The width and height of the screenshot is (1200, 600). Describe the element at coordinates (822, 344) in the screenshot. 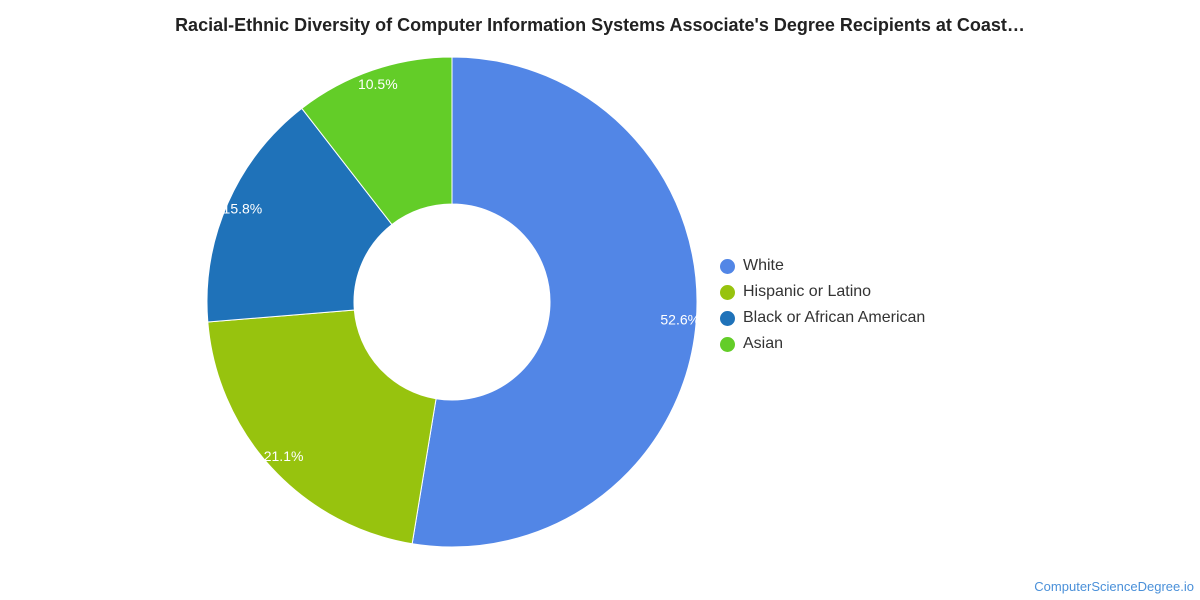

I see `legend-item-asian: Asian` at that location.